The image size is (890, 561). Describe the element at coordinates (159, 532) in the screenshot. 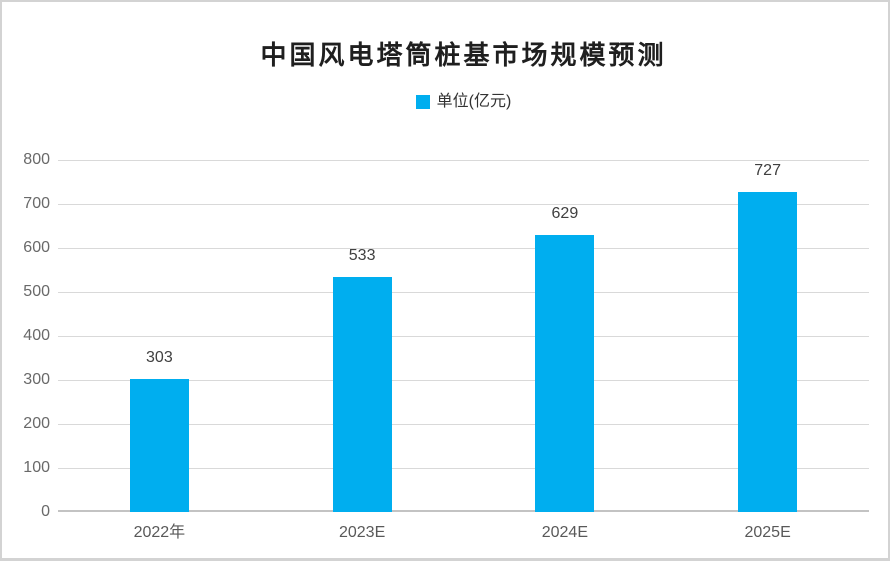

I see `x-axis-label: 2022年` at that location.